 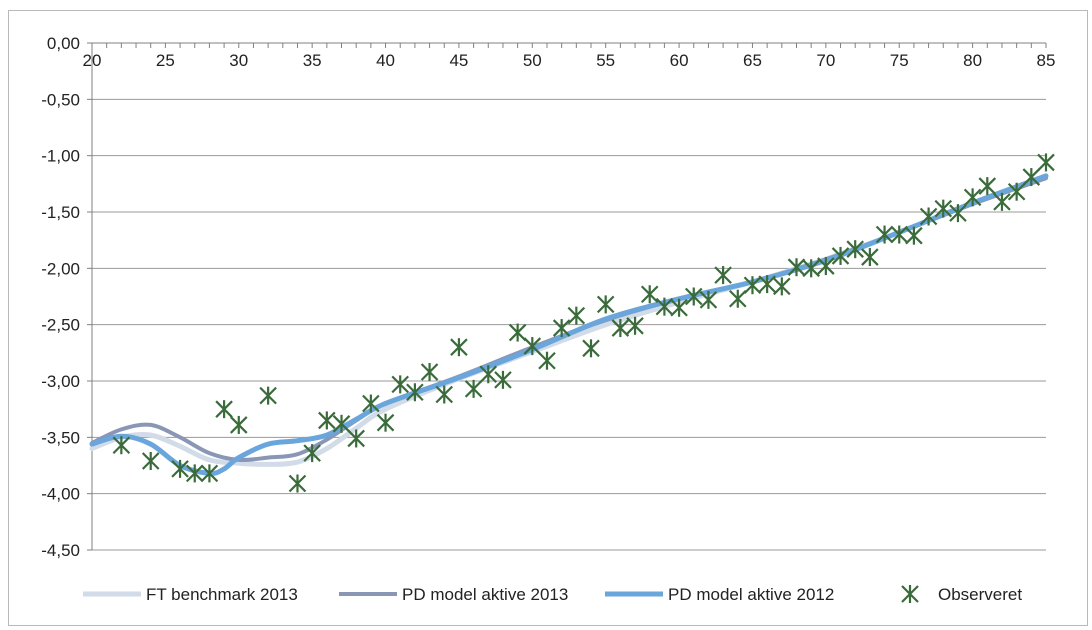 What do you see at coordinates (605, 60) in the screenshot?
I see `x-tick-label: 55` at bounding box center [605, 60].